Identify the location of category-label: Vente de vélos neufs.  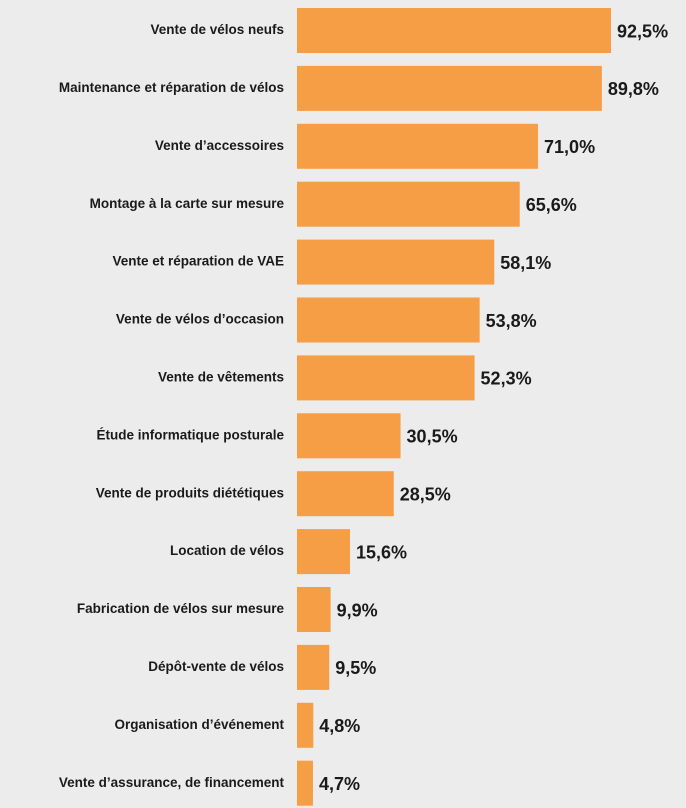
(217, 29).